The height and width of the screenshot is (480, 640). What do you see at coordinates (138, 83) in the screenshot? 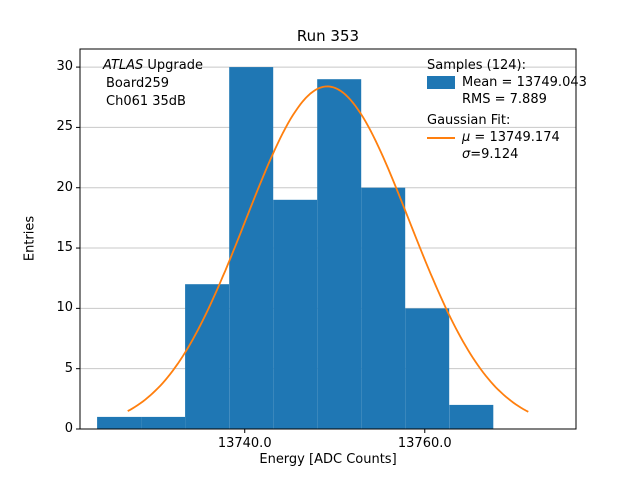
I see `board-label: Board259` at bounding box center [138, 83].